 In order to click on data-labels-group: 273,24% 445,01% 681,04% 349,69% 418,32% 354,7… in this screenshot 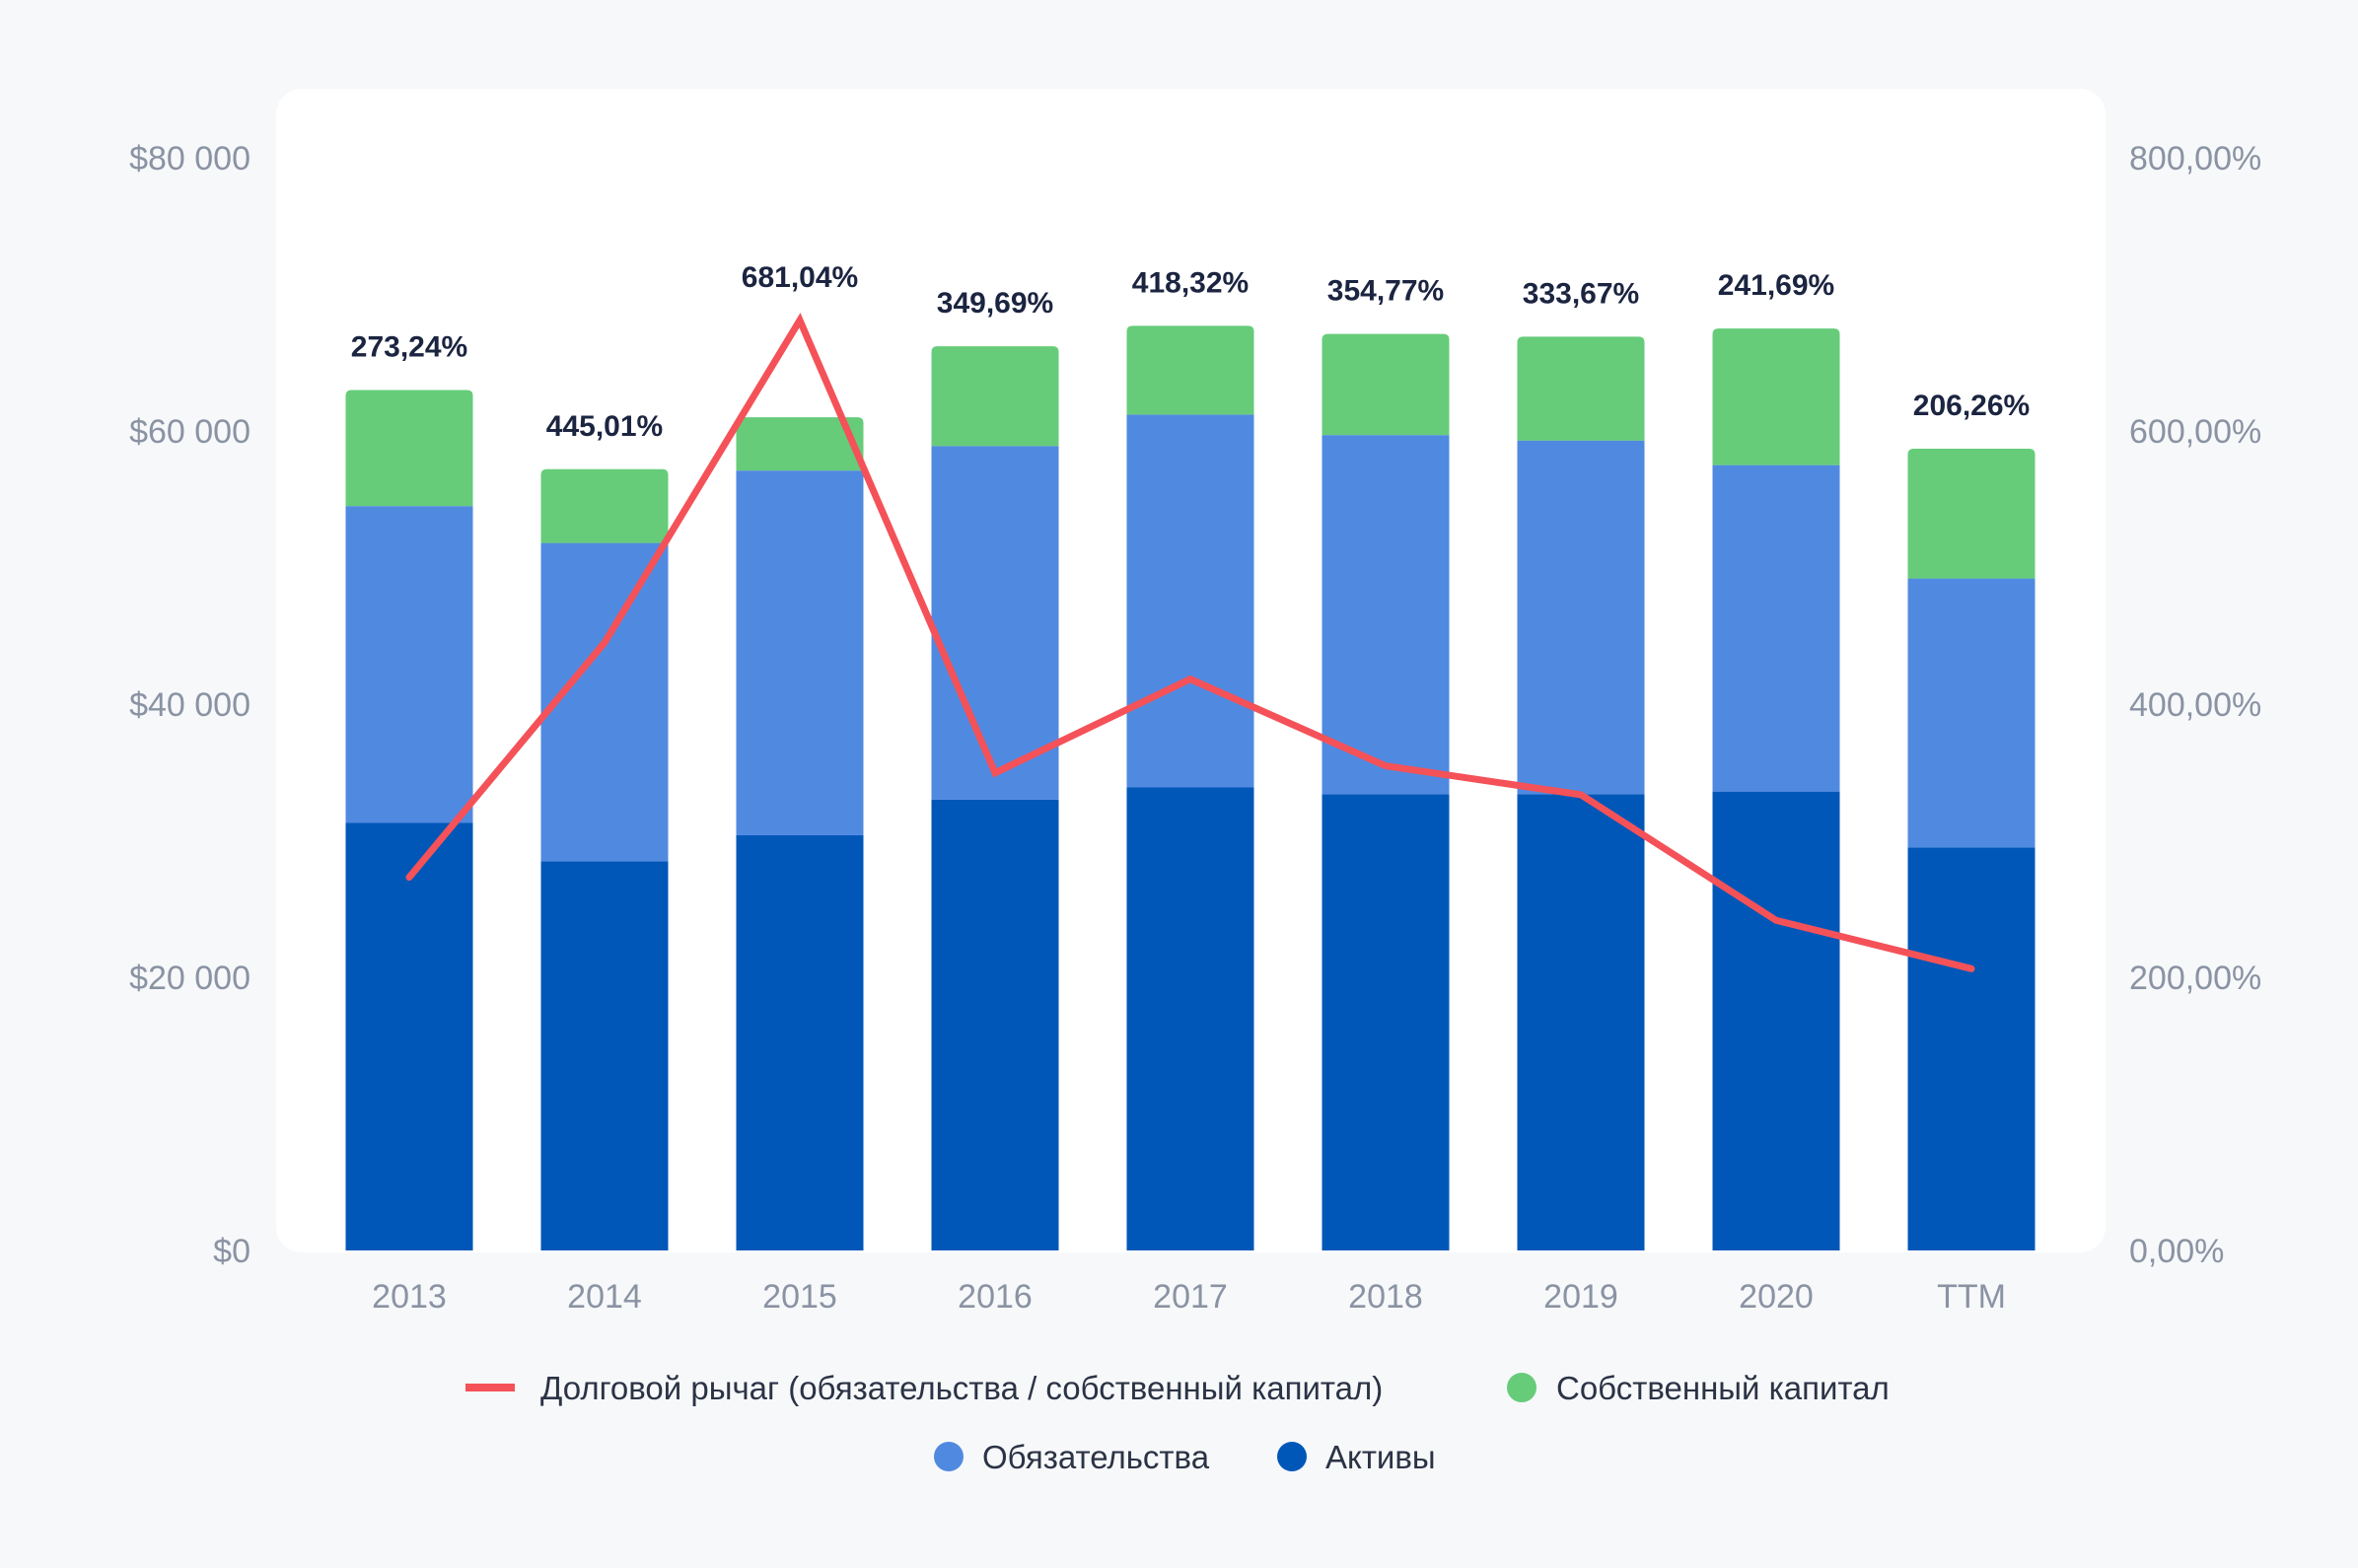, I will do `click(1191, 352)`.